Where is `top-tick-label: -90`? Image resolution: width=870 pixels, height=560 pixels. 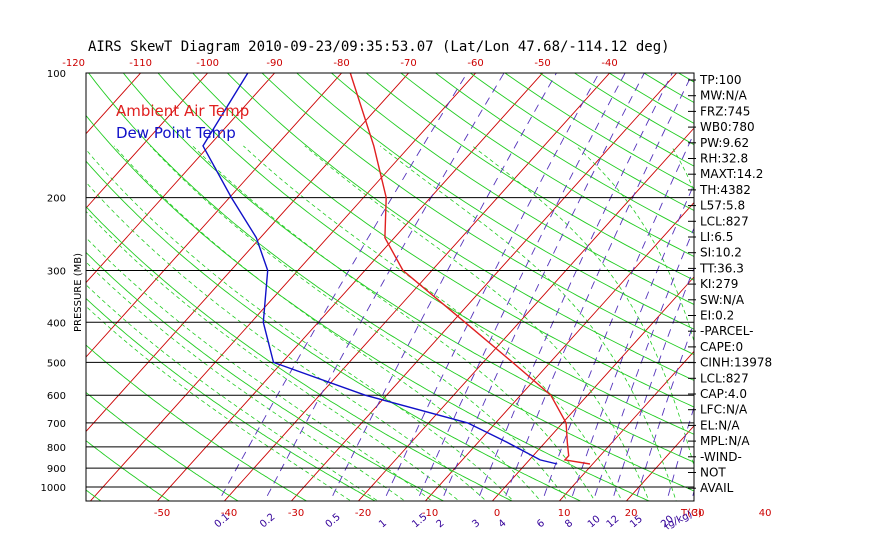
top-tick-label: -90 is located at coordinates (274, 63).